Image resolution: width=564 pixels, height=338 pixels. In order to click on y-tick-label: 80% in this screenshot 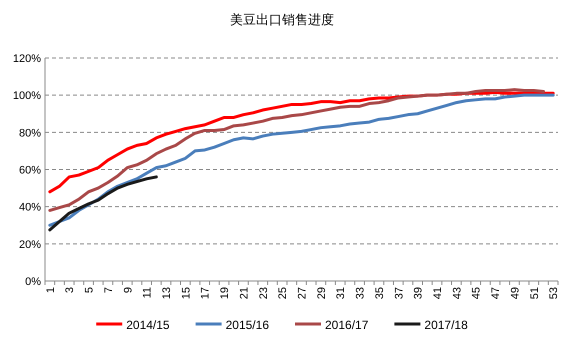, I will do `click(30, 133)`.